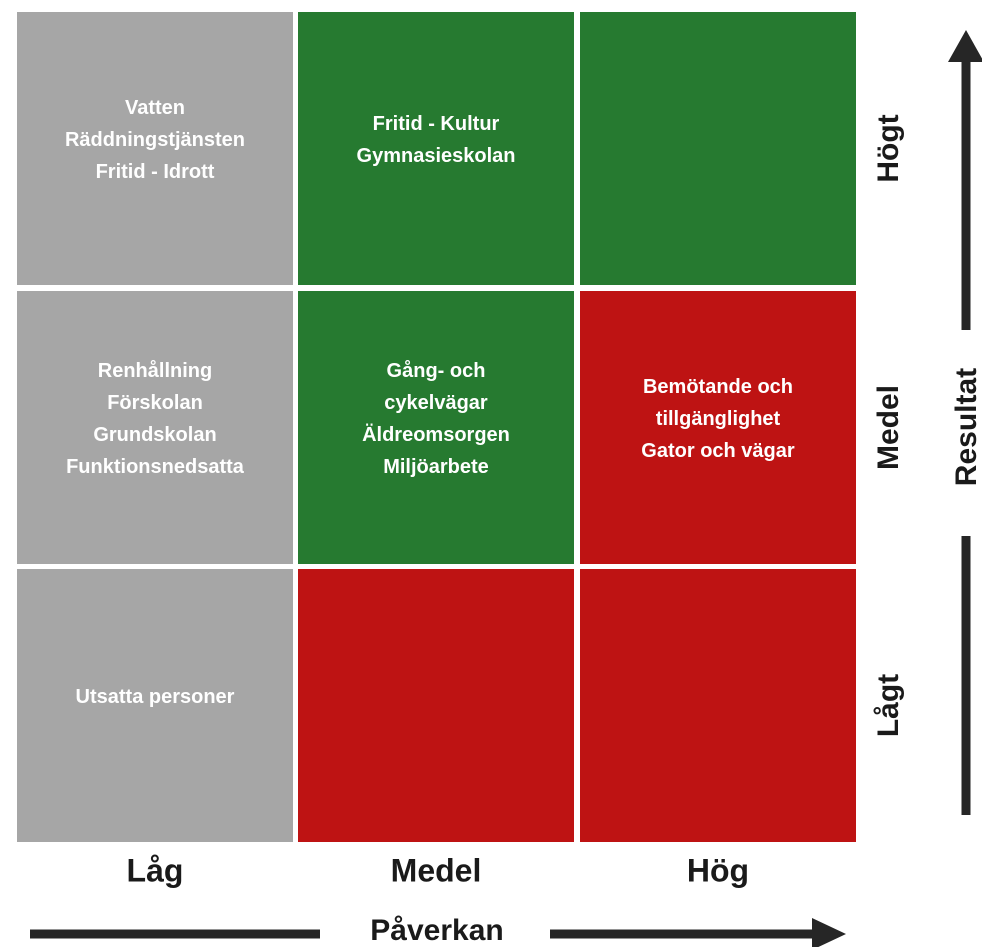 This screenshot has height=947, width=982. I want to click on cell-text: Förskolan, so click(155, 403).